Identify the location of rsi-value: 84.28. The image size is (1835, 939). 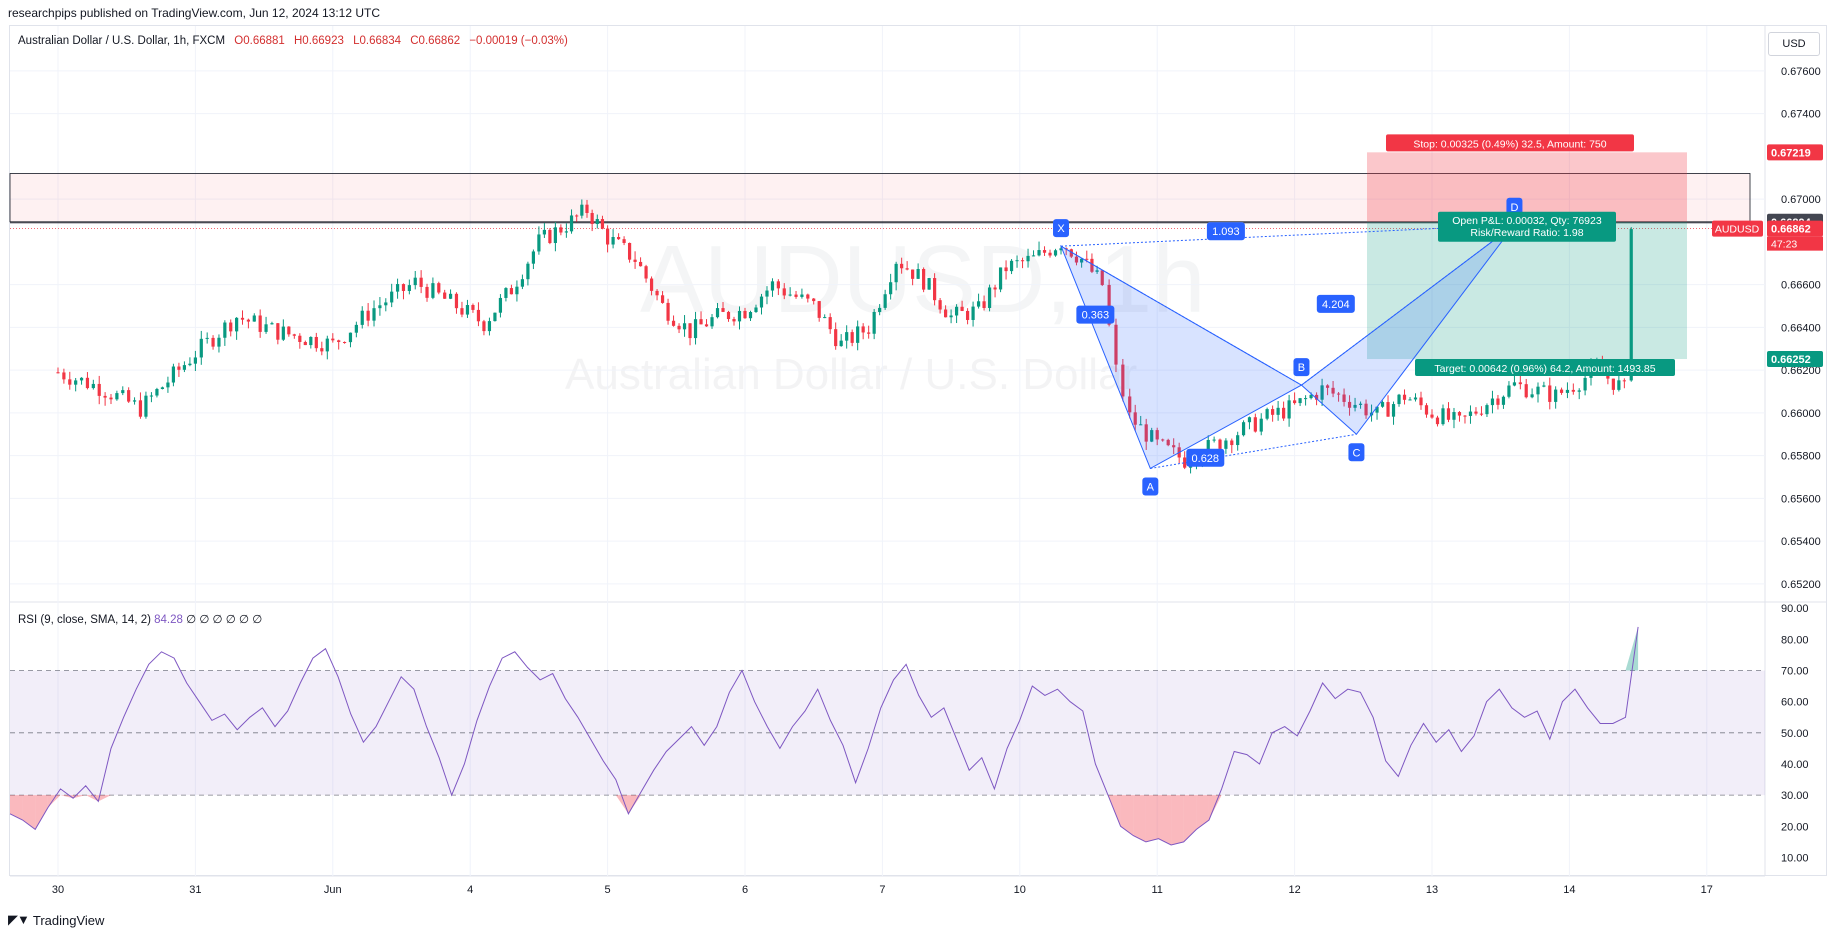
(168, 620).